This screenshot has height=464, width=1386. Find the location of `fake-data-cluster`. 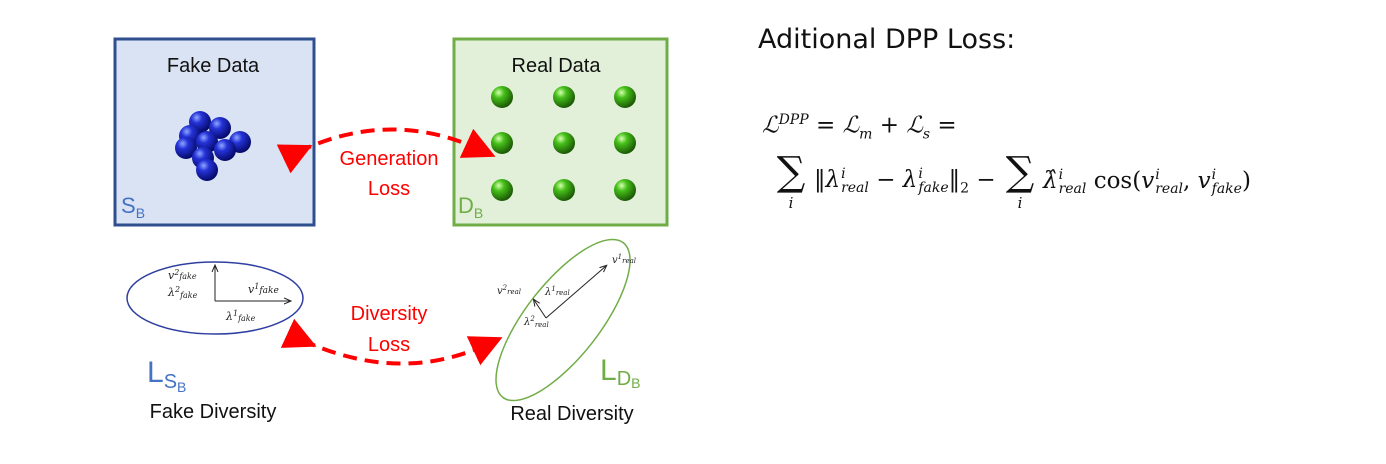

fake-data-cluster is located at coordinates (213, 146).